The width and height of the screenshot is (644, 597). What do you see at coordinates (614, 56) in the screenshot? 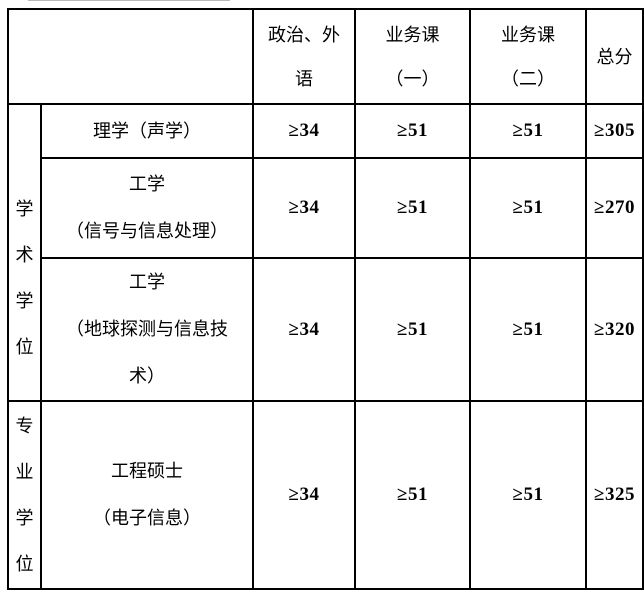
I see `col-header-total-score: 总分` at bounding box center [614, 56].